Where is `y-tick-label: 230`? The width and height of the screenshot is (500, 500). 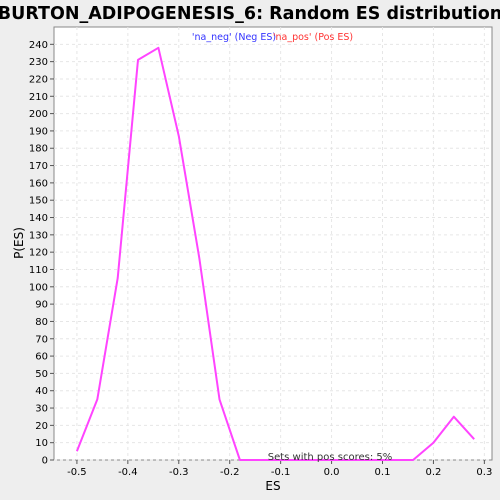
y-tick-label: 230 is located at coordinates (38, 62).